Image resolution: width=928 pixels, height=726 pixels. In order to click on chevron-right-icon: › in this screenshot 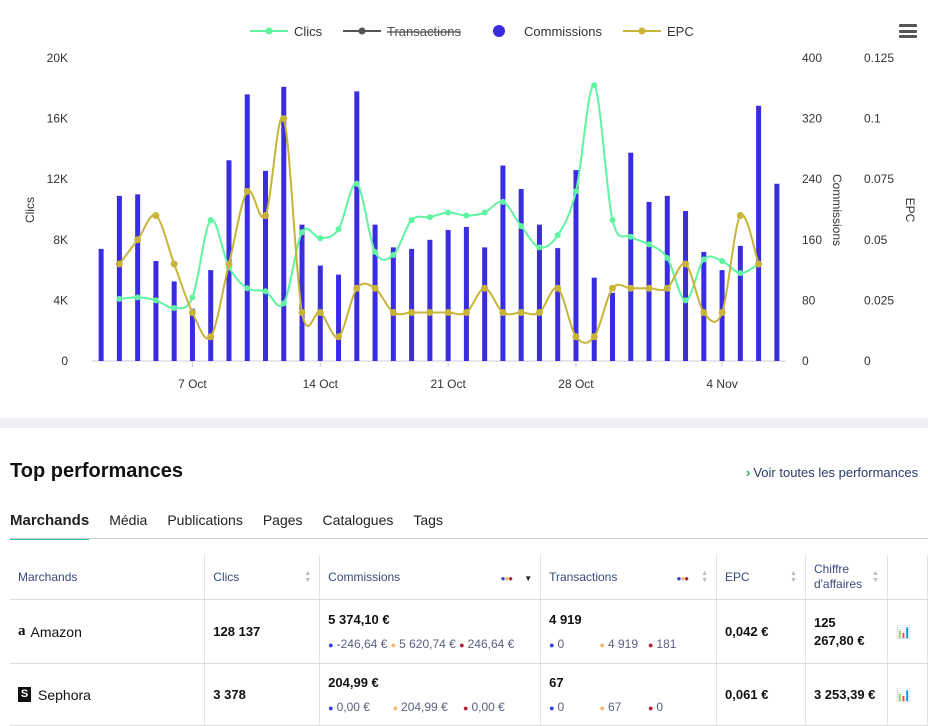, I will do `click(748, 472)`.